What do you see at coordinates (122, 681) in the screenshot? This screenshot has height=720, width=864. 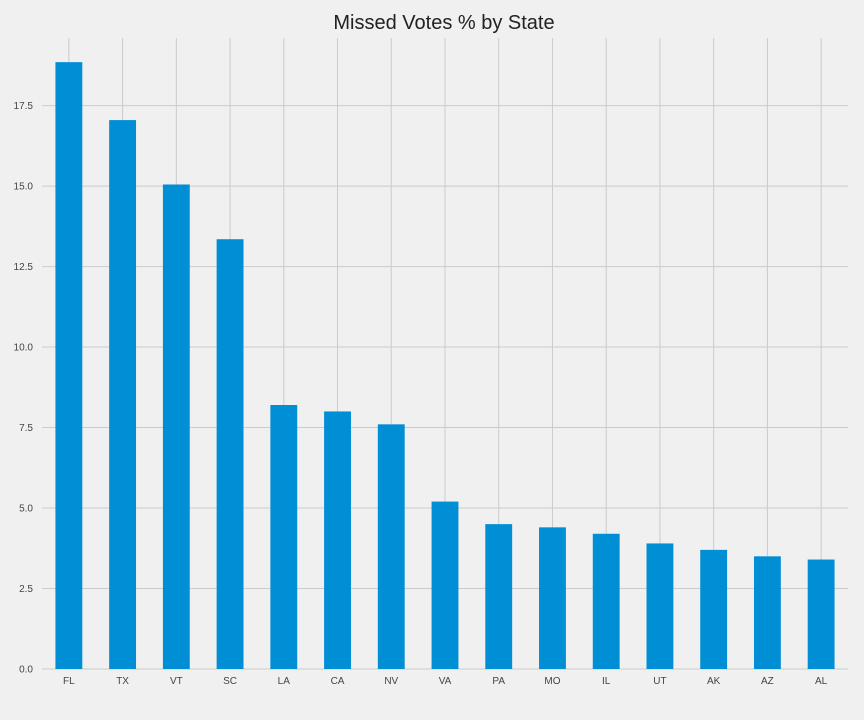 I see `x-tick-label: TX` at bounding box center [122, 681].